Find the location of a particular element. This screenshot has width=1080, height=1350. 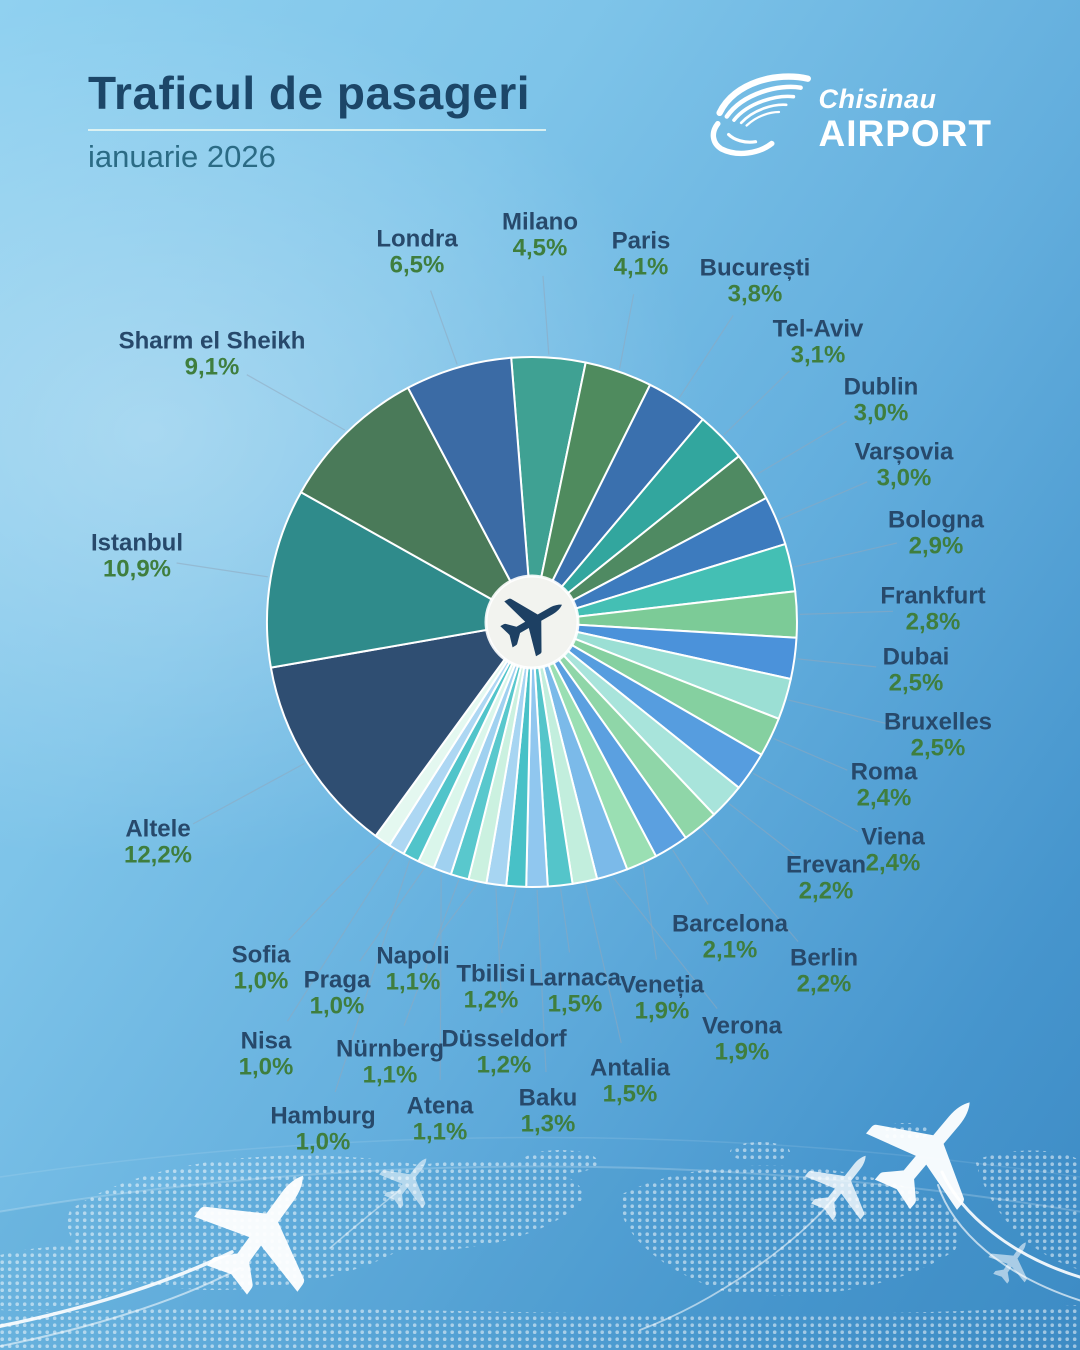

contrails is located at coordinates (540, 1259).